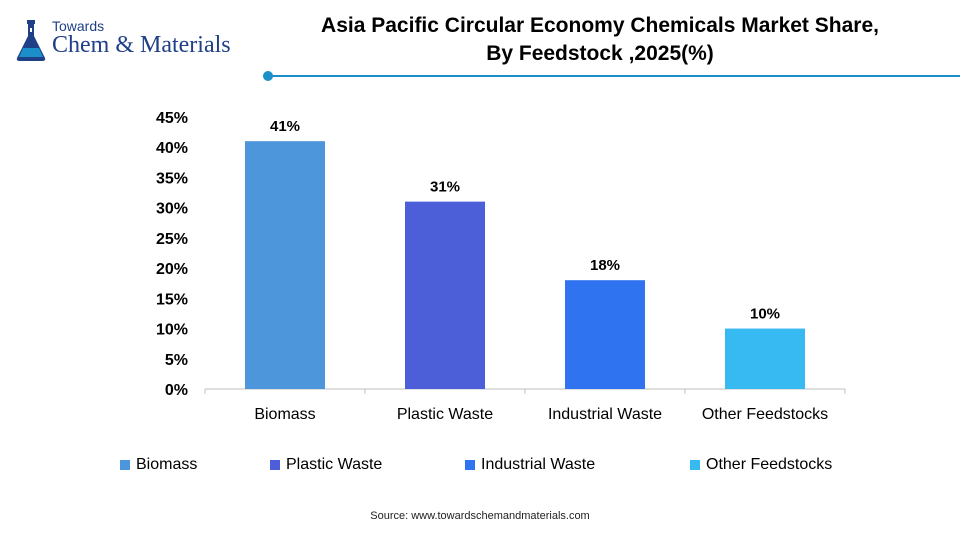  I want to click on y-tick-label: 20%, so click(172, 269).